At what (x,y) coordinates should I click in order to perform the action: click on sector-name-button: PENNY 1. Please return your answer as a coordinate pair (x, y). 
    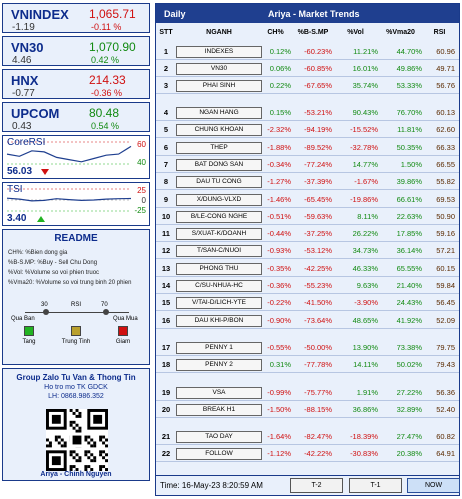
    Looking at the image, I should click on (219, 347).